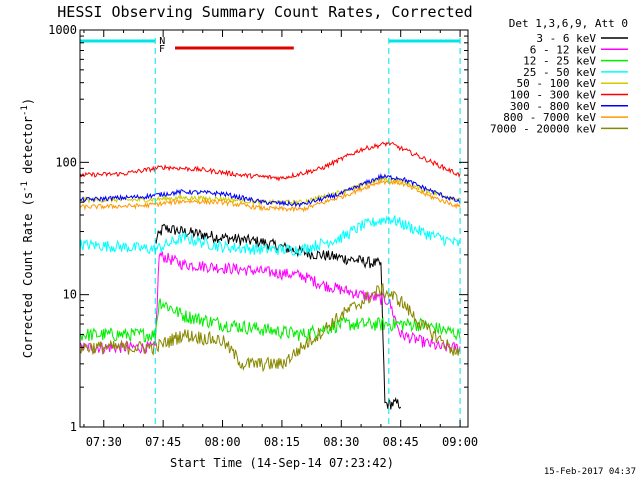 The height and width of the screenshot is (480, 640). What do you see at coordinates (557, 83) in the screenshot?
I see `legend-label-5: 50 - 100 keV` at bounding box center [557, 83].